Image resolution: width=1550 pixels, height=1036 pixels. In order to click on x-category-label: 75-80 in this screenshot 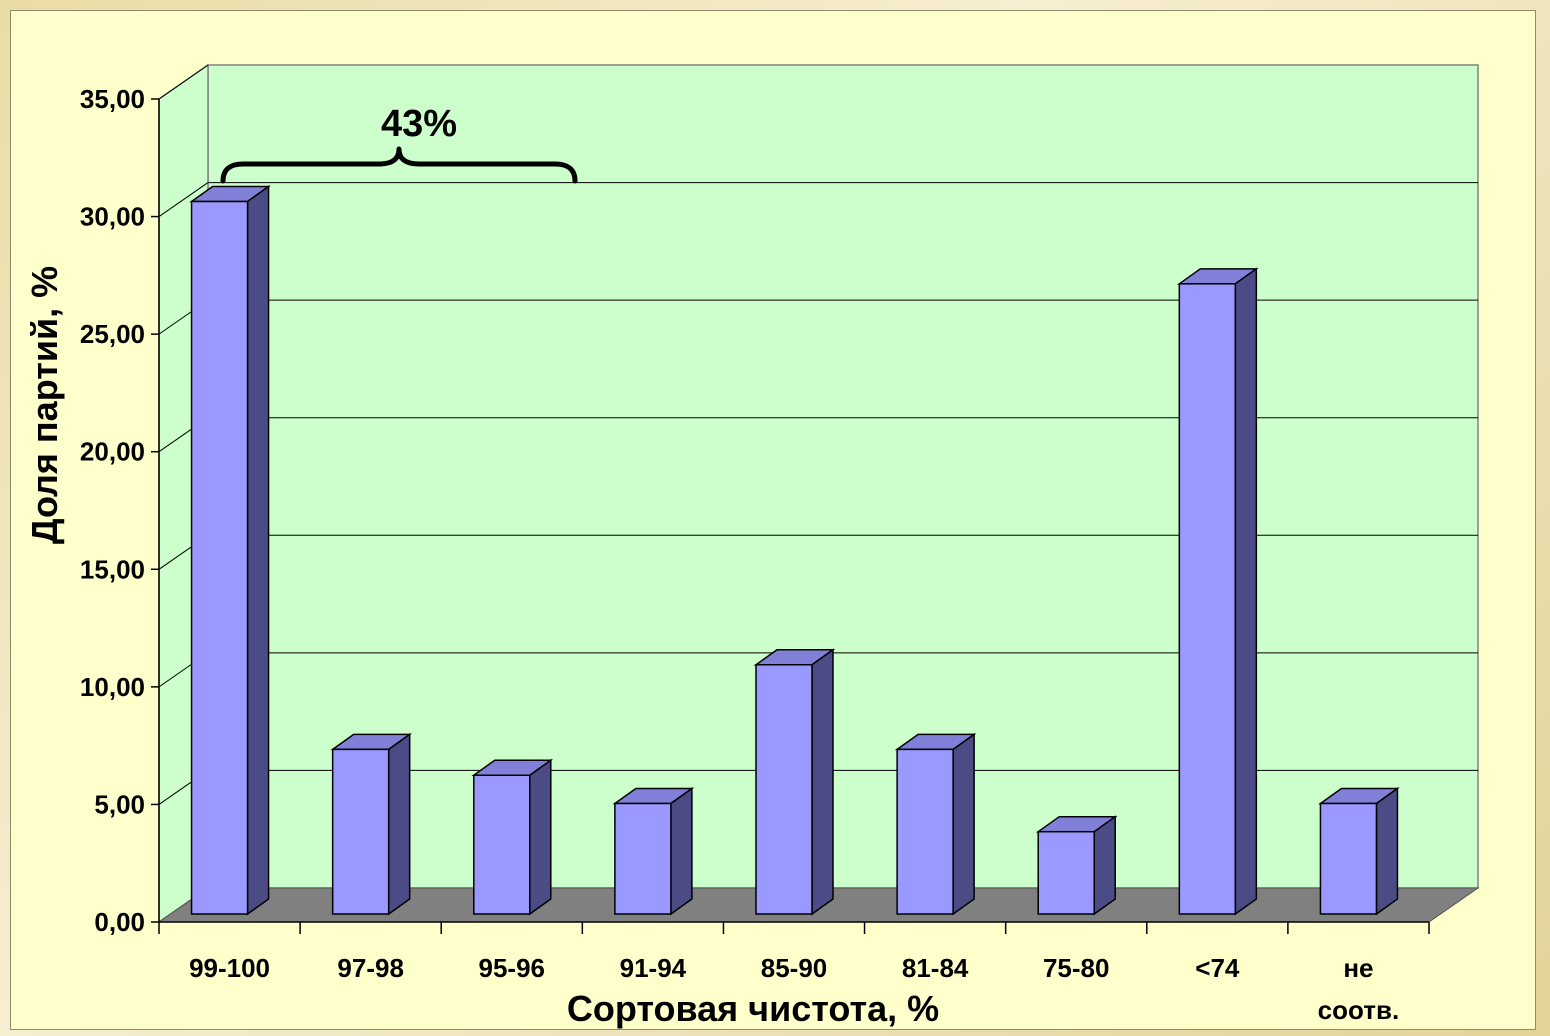, I will do `click(1076, 968)`.